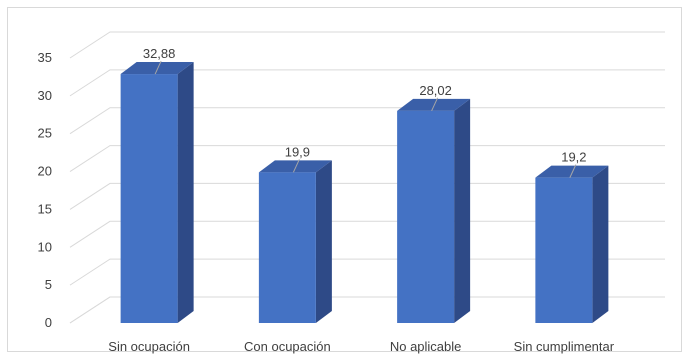 The image size is (690, 360). I want to click on x-tick-label: Con ocupación, so click(287, 346).